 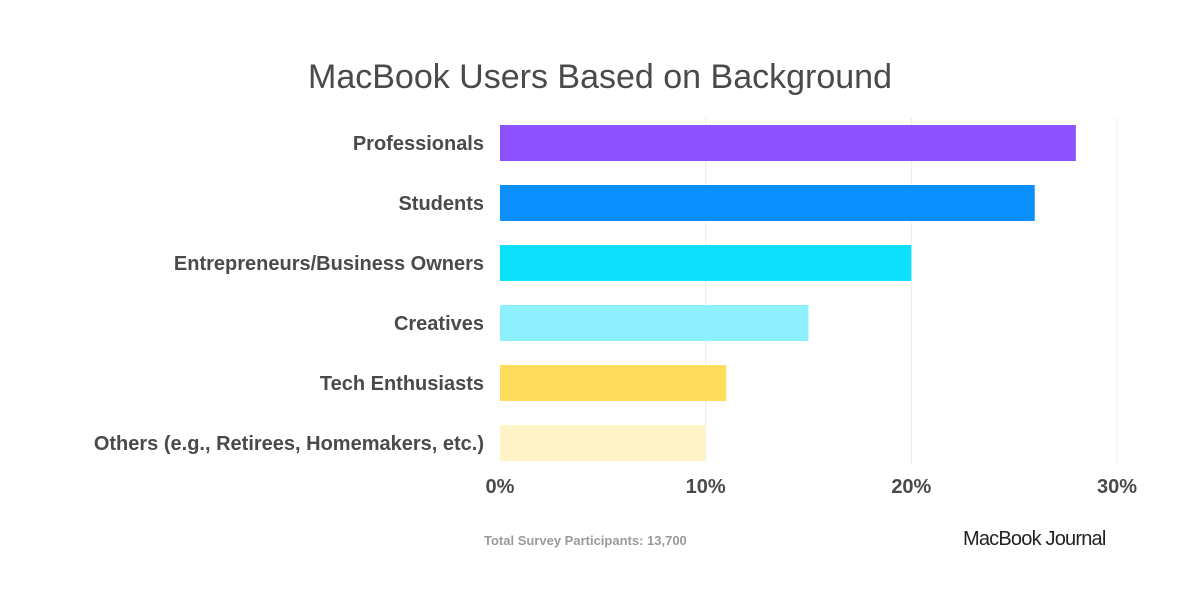 I want to click on x-tick-label: 10%, so click(x=706, y=487).